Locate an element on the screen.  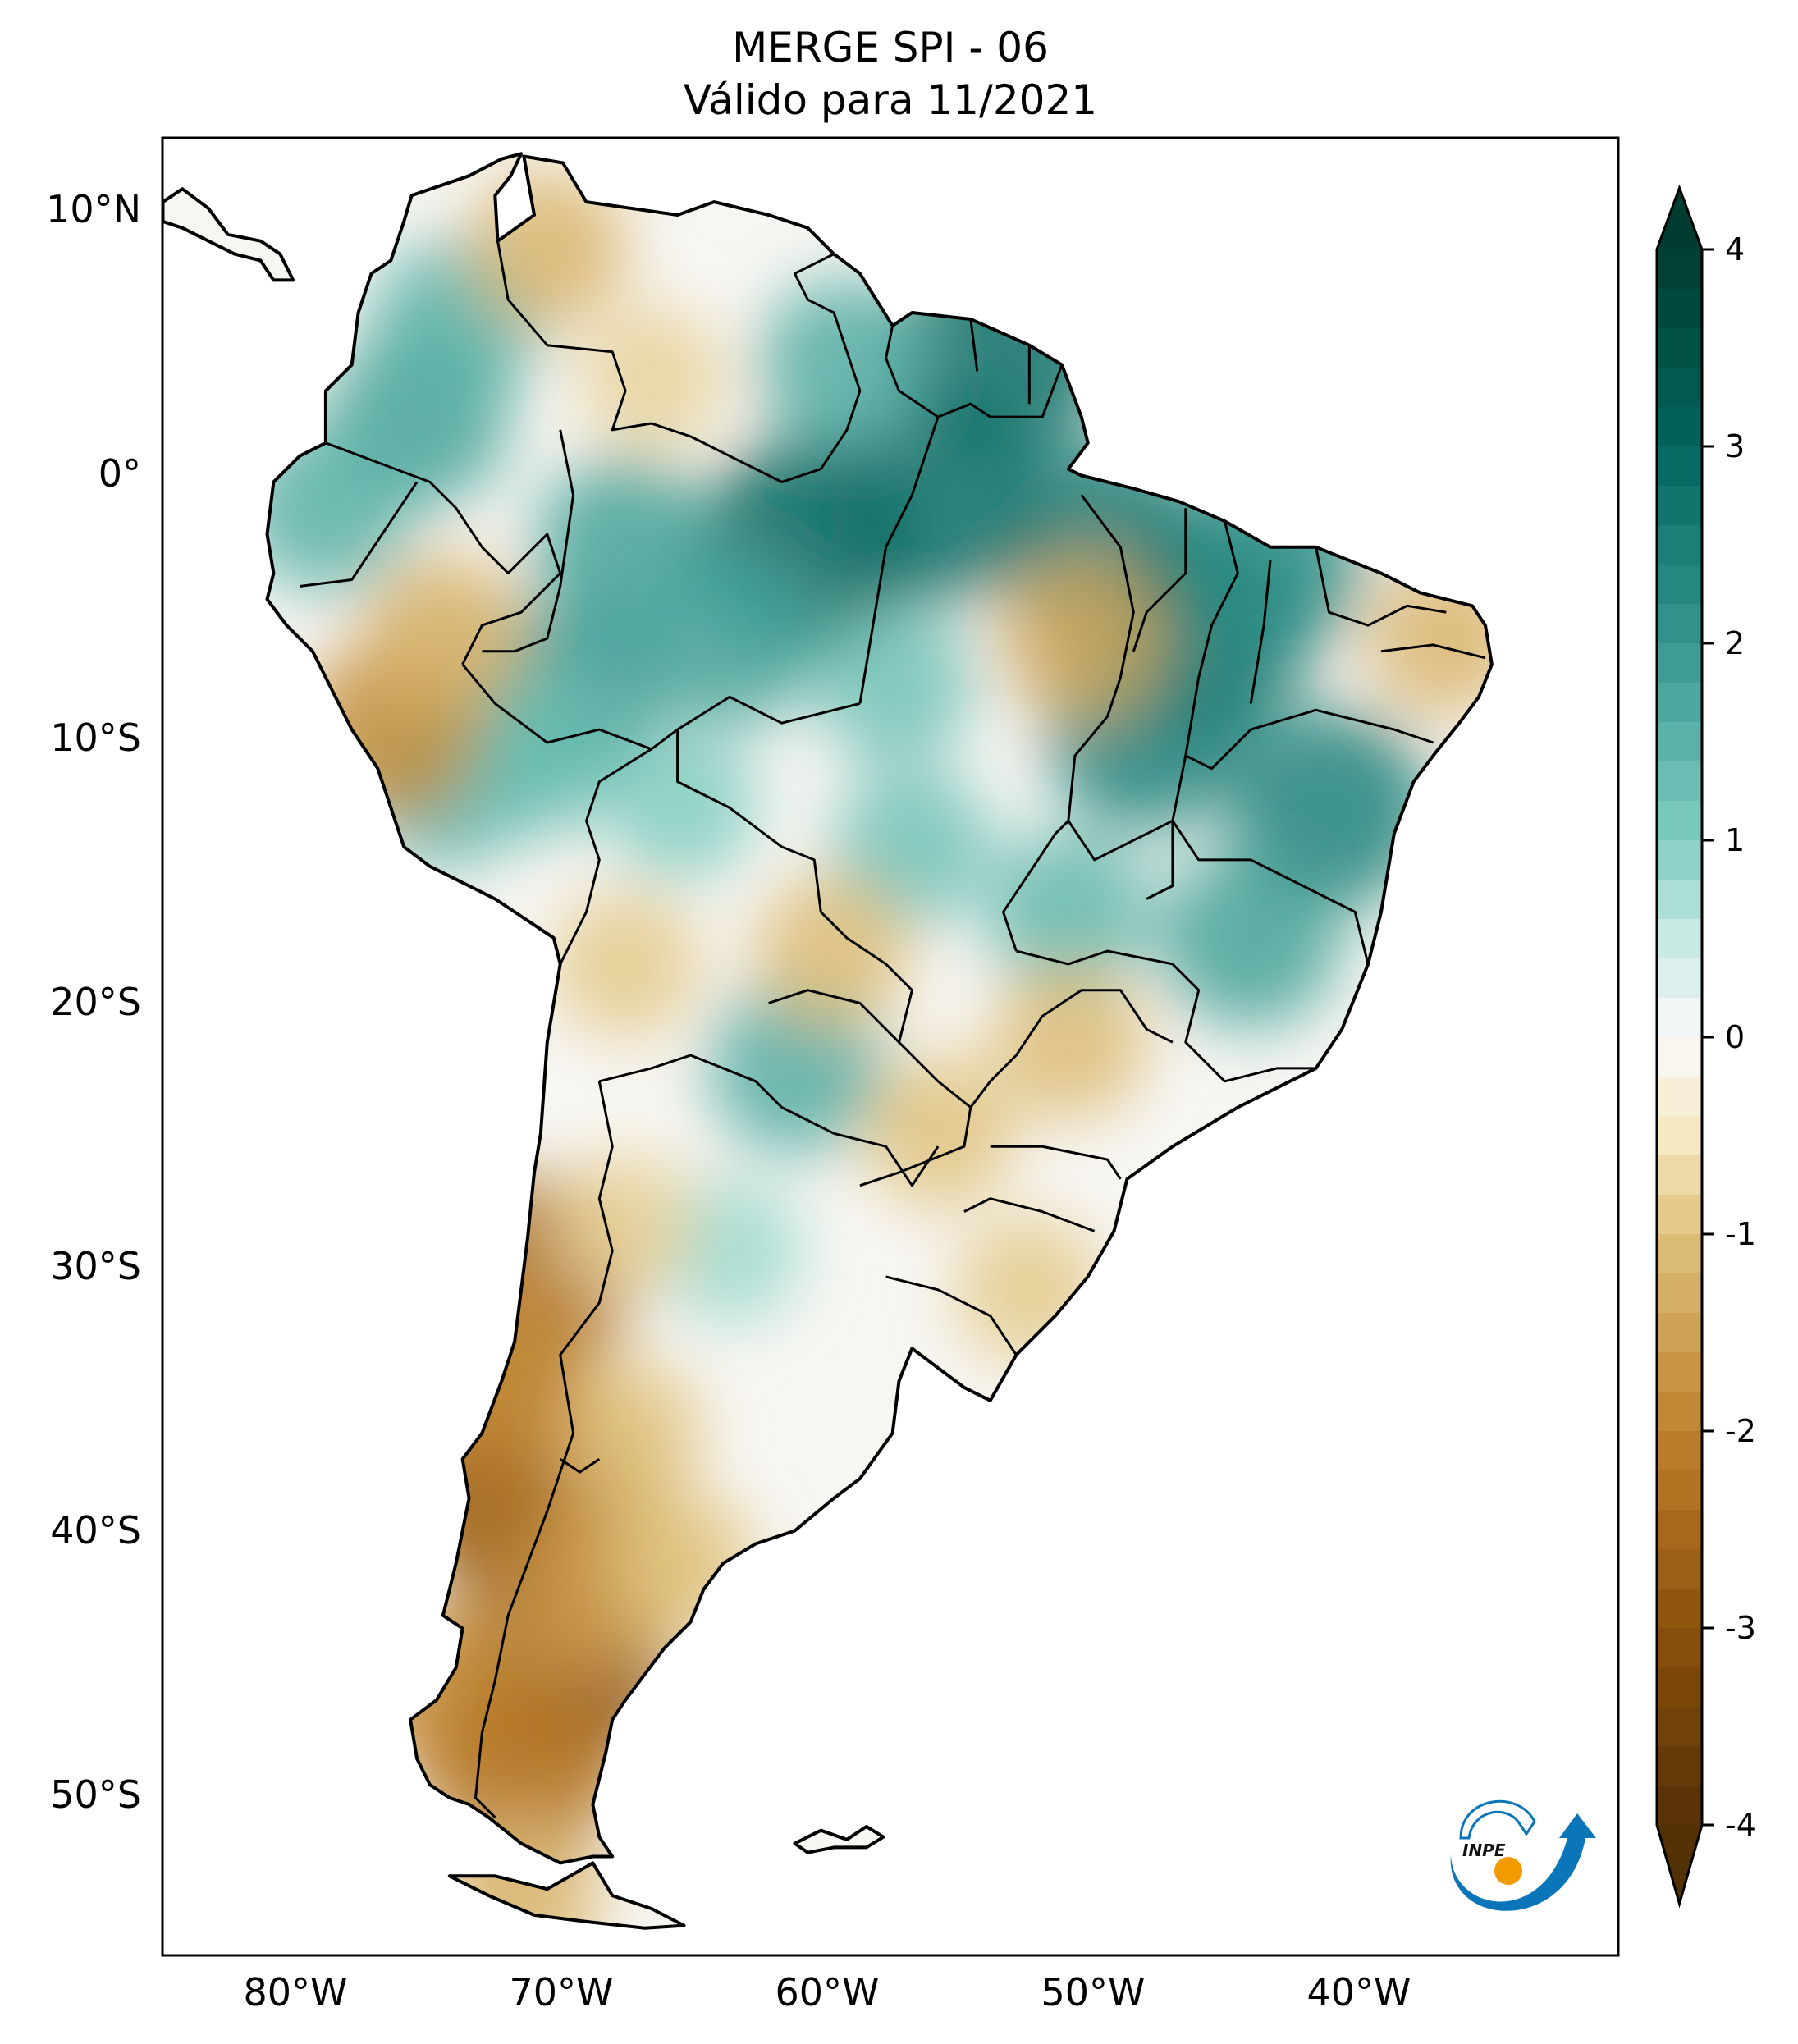
colorbar: 4 3 2 1 0 -1 -2 -3 -4 is located at coordinates (1705, 1046).